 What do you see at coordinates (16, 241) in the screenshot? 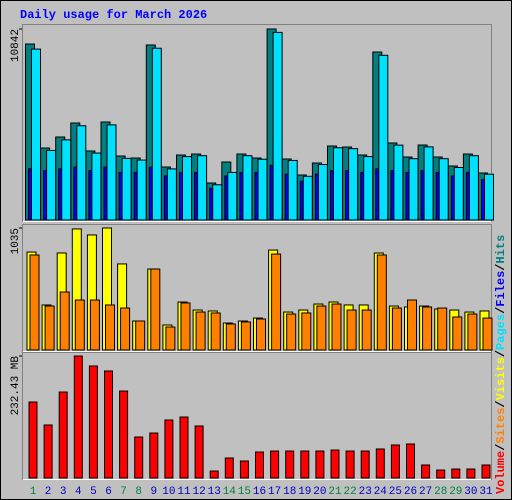
I see `y-tick-label: 1035` at bounding box center [16, 241].